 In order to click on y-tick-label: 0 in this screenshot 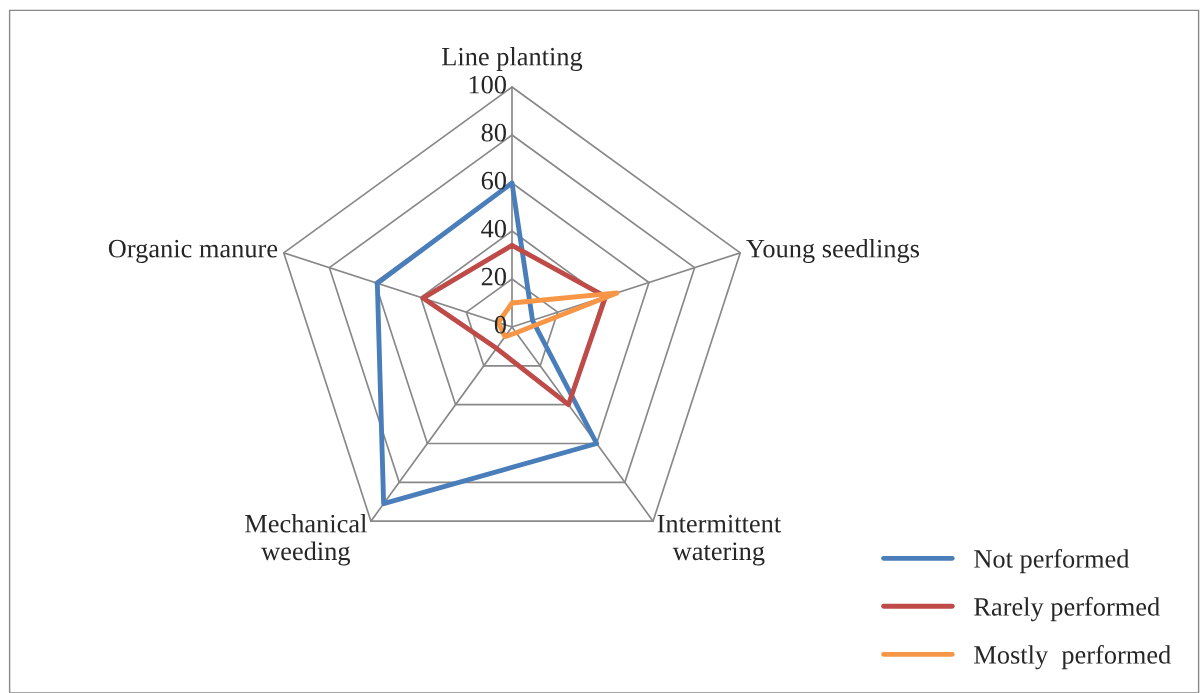, I will do `click(500, 324)`.